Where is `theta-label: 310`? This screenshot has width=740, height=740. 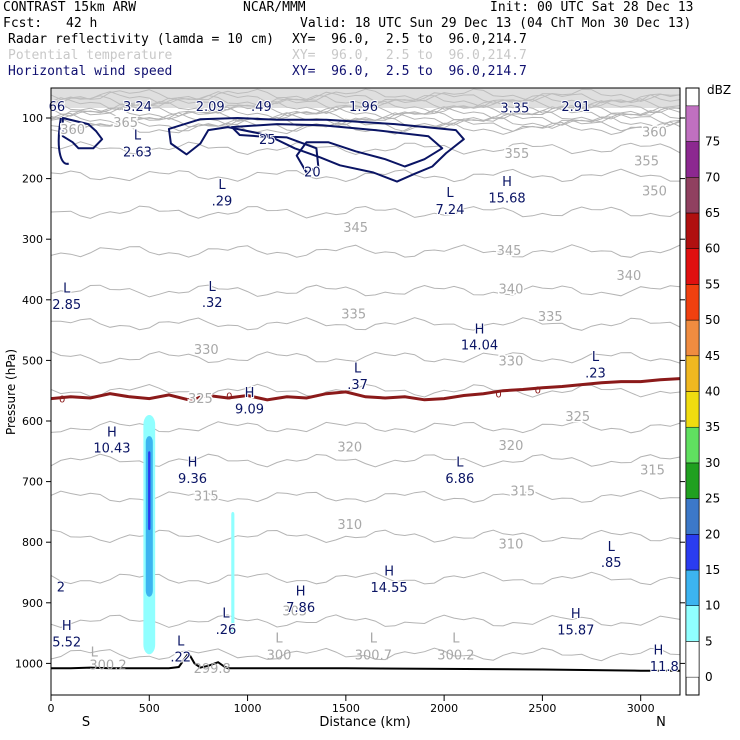
theta-label: 310 is located at coordinates (349, 525).